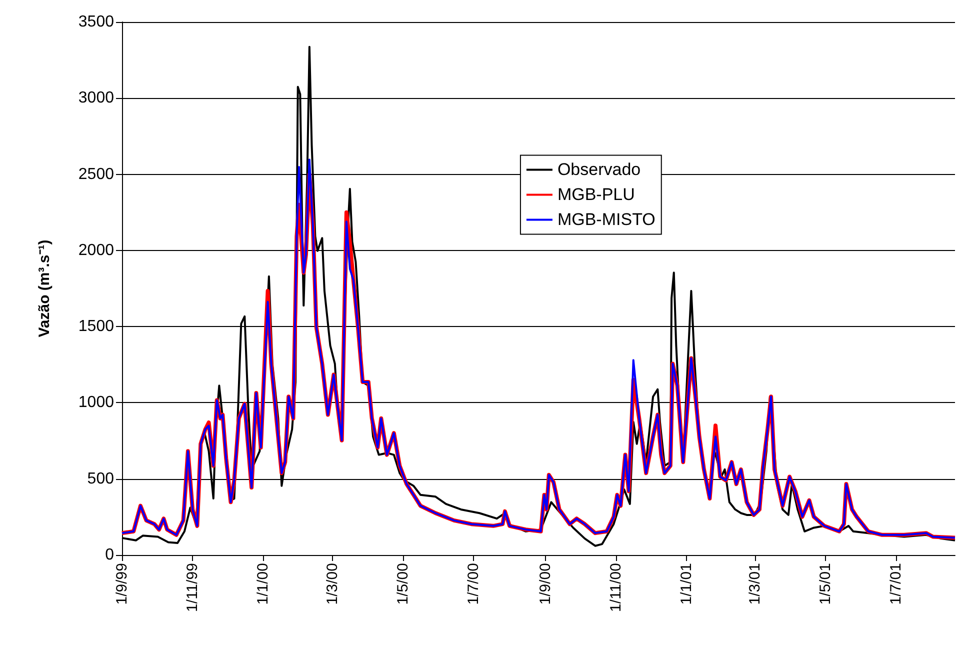 The width and height of the screenshot is (957, 648). Describe the element at coordinates (755, 584) in the screenshot. I see `x-tick-label: 1/3/01` at that location.